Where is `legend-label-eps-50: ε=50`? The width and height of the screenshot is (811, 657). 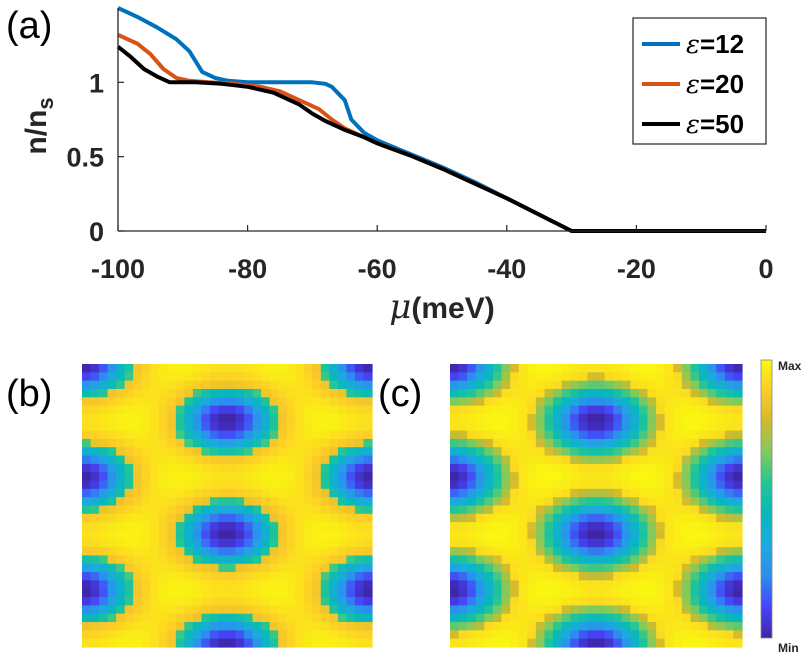
legend-label-eps-50: ε=50 is located at coordinates (715, 124).